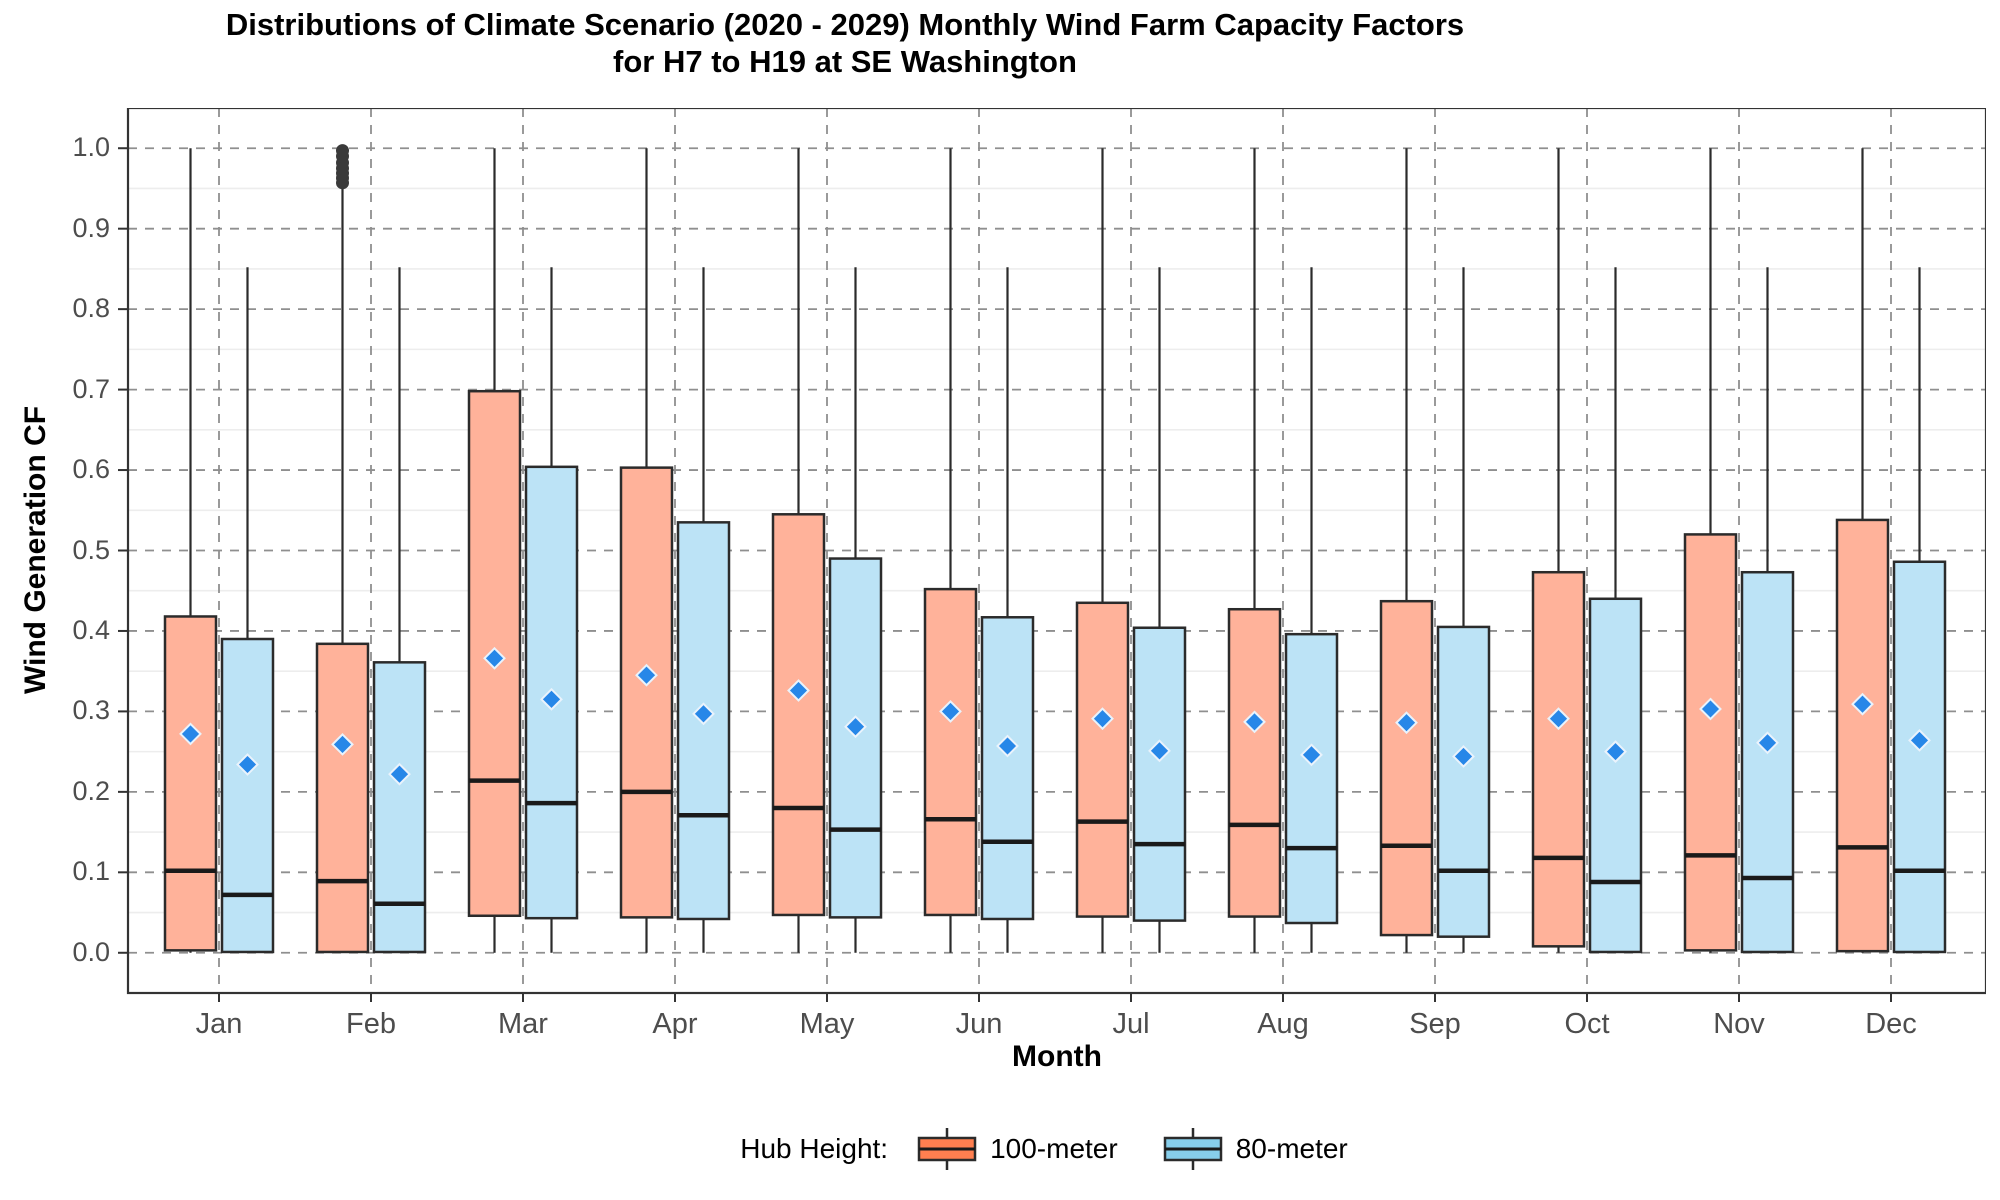 The width and height of the screenshot is (2000, 1200). I want to click on box-100-meter-May-mean-diamond, so click(798, 690).